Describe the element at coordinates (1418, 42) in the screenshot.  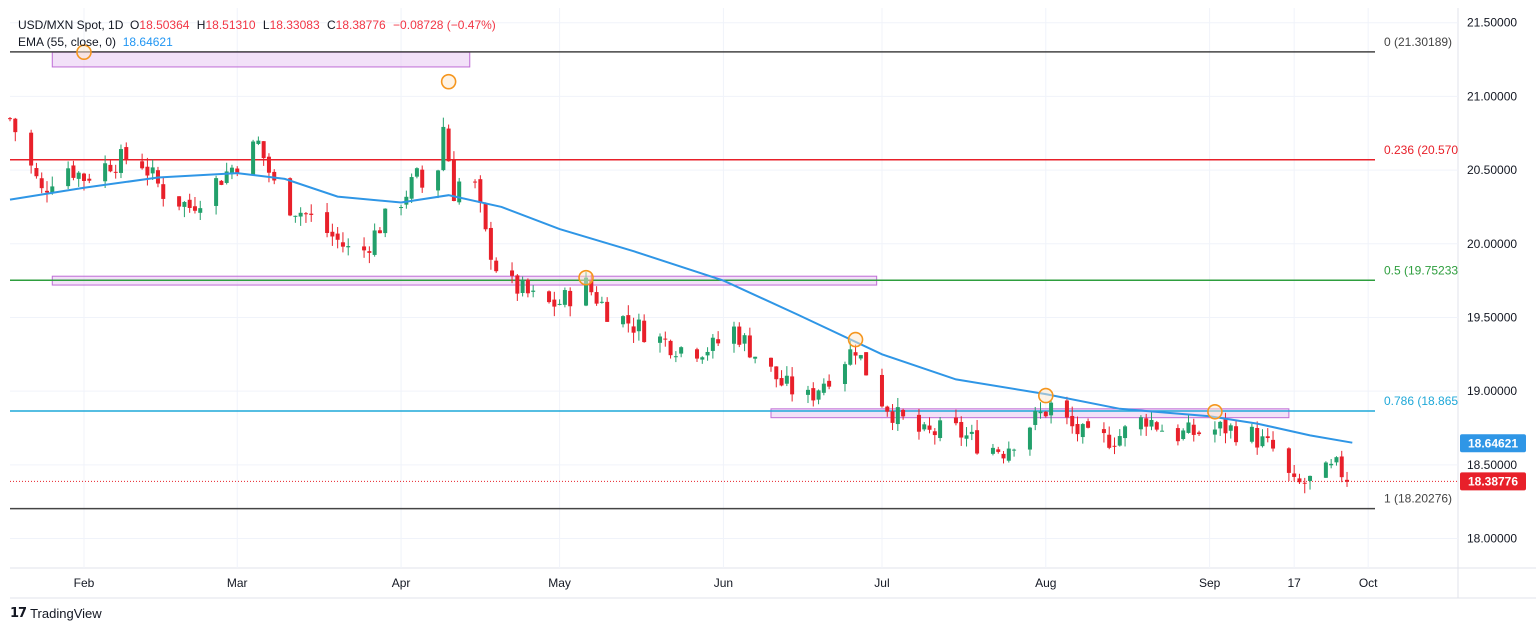
I see `fib-label: 0 (21.30189)` at that location.